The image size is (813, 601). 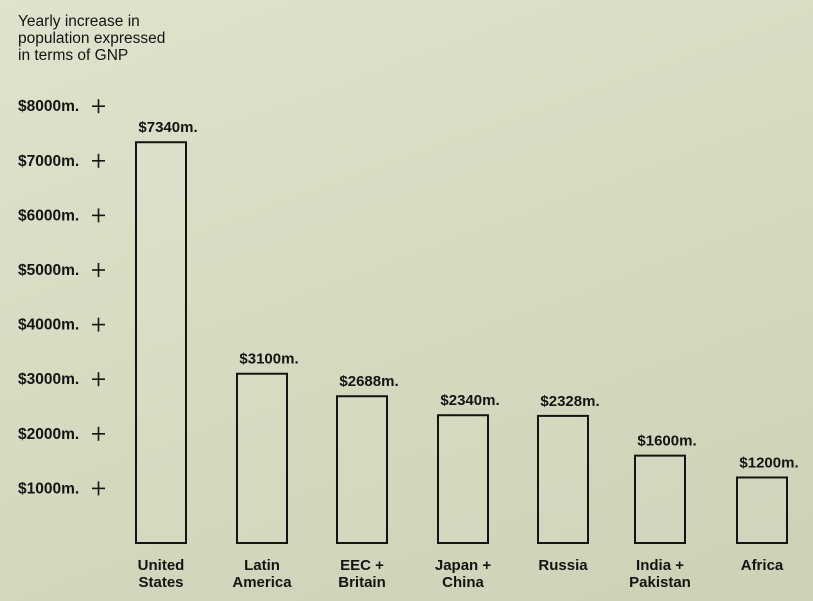 I want to click on bar-value-label: $2688m., so click(x=368, y=381).